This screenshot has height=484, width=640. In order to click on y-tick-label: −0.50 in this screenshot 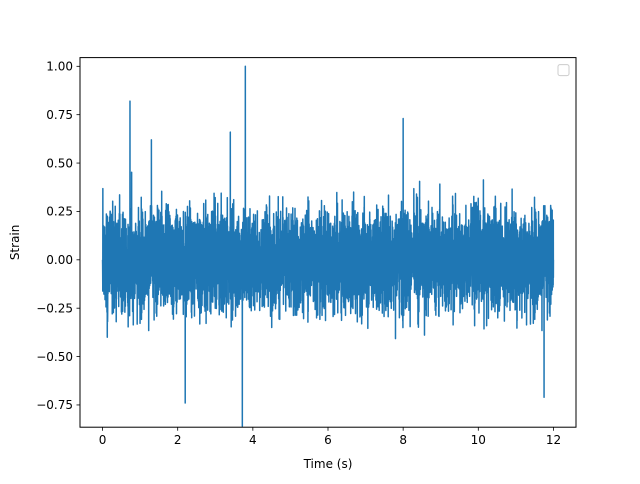, I will do `click(54, 357)`.